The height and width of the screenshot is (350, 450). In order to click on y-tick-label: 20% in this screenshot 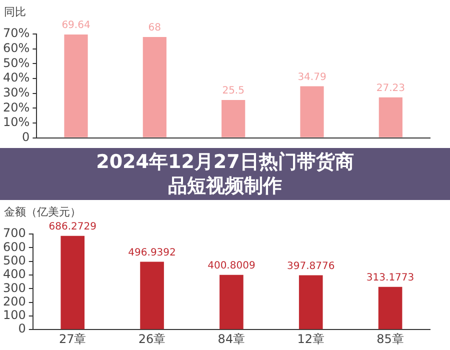, I will do `click(16, 107)`.